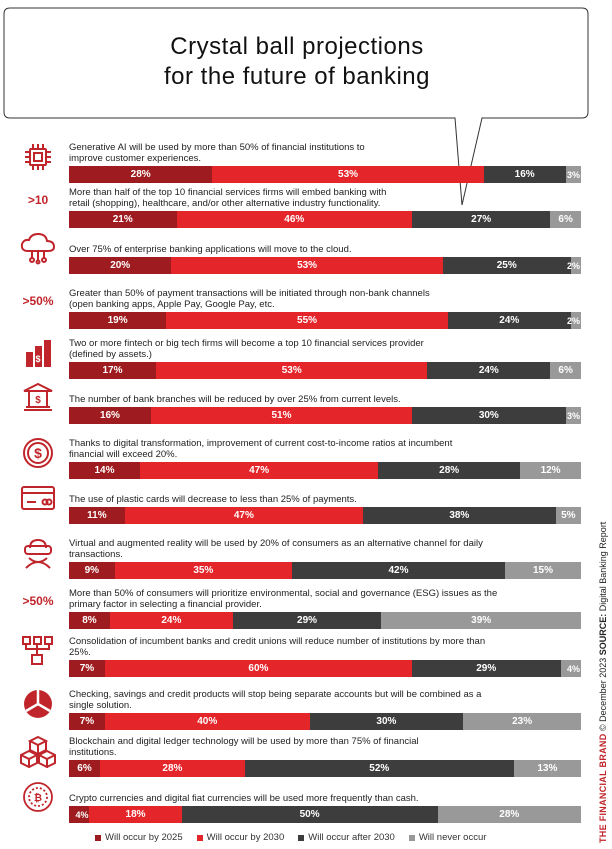 The height and width of the screenshot is (849, 612). Describe the element at coordinates (118, 320) in the screenshot. I see `bar-segment: 19%` at that location.